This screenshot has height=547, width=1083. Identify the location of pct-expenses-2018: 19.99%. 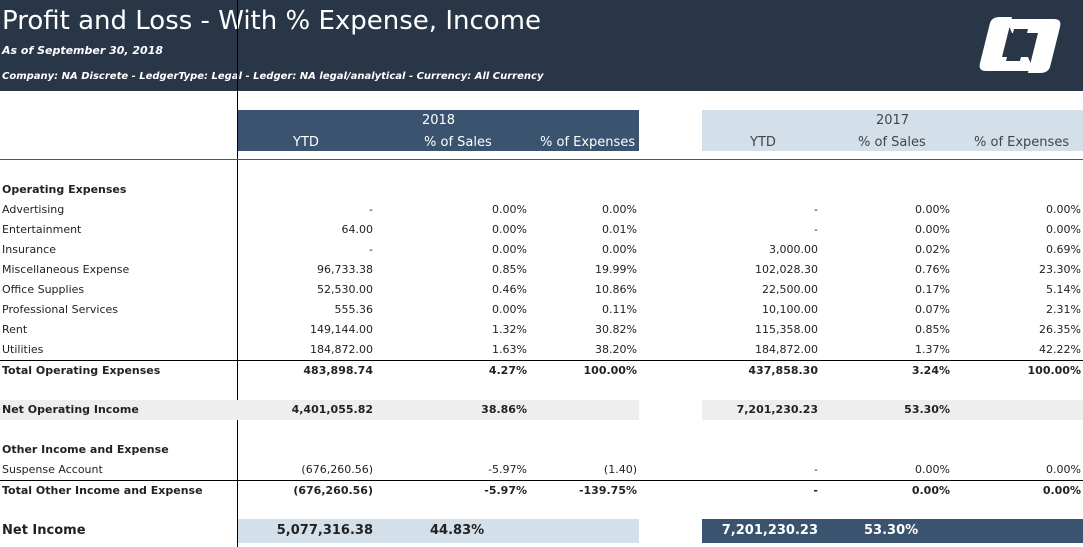
(616, 269).